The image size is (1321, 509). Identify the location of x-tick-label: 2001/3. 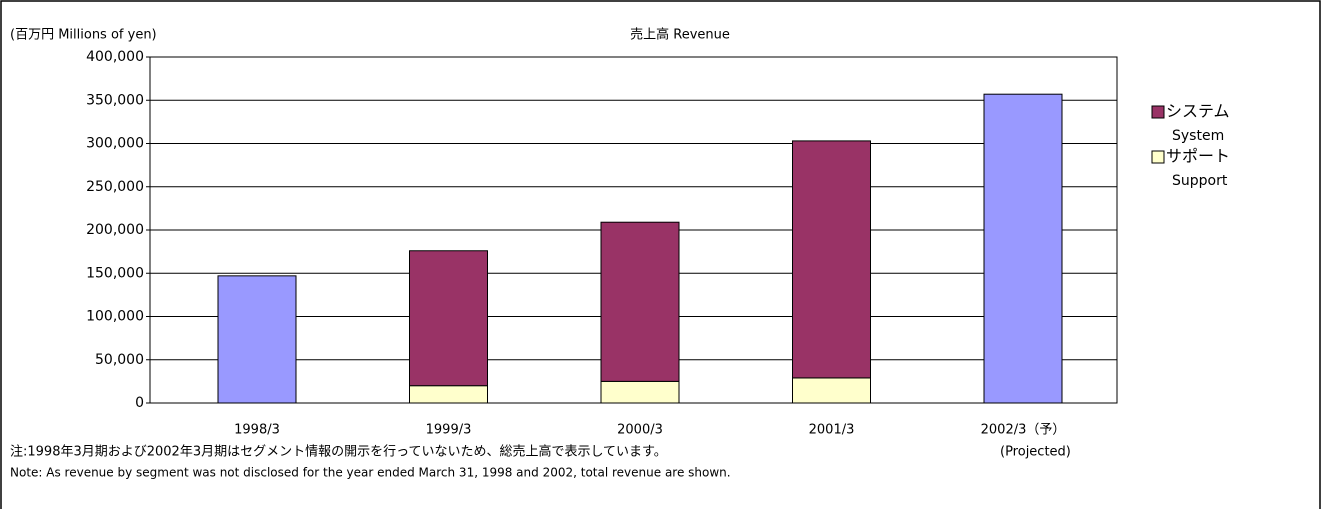
(832, 430).